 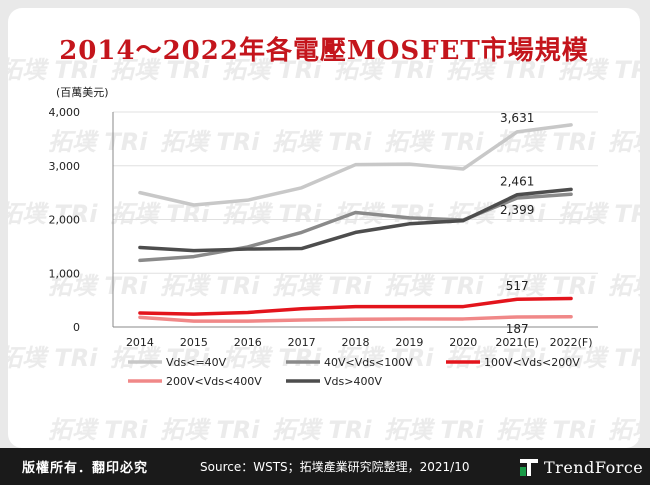 What do you see at coordinates (65, 220) in the screenshot?
I see `y-tick-label: 2,000` at bounding box center [65, 220].